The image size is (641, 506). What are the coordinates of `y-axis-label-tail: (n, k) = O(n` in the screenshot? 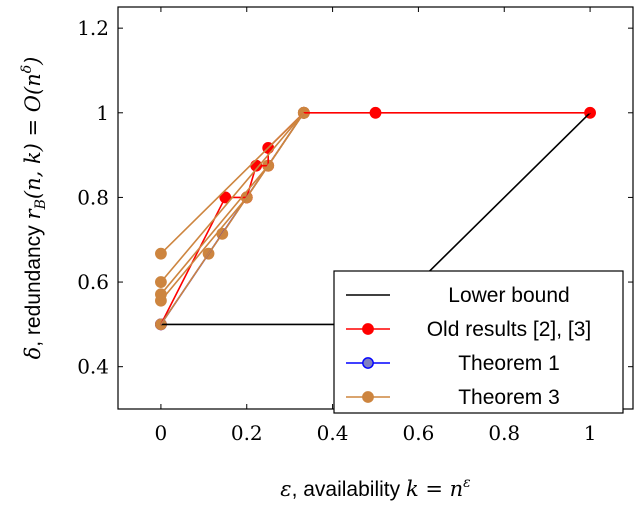 It's located at (33, 136).